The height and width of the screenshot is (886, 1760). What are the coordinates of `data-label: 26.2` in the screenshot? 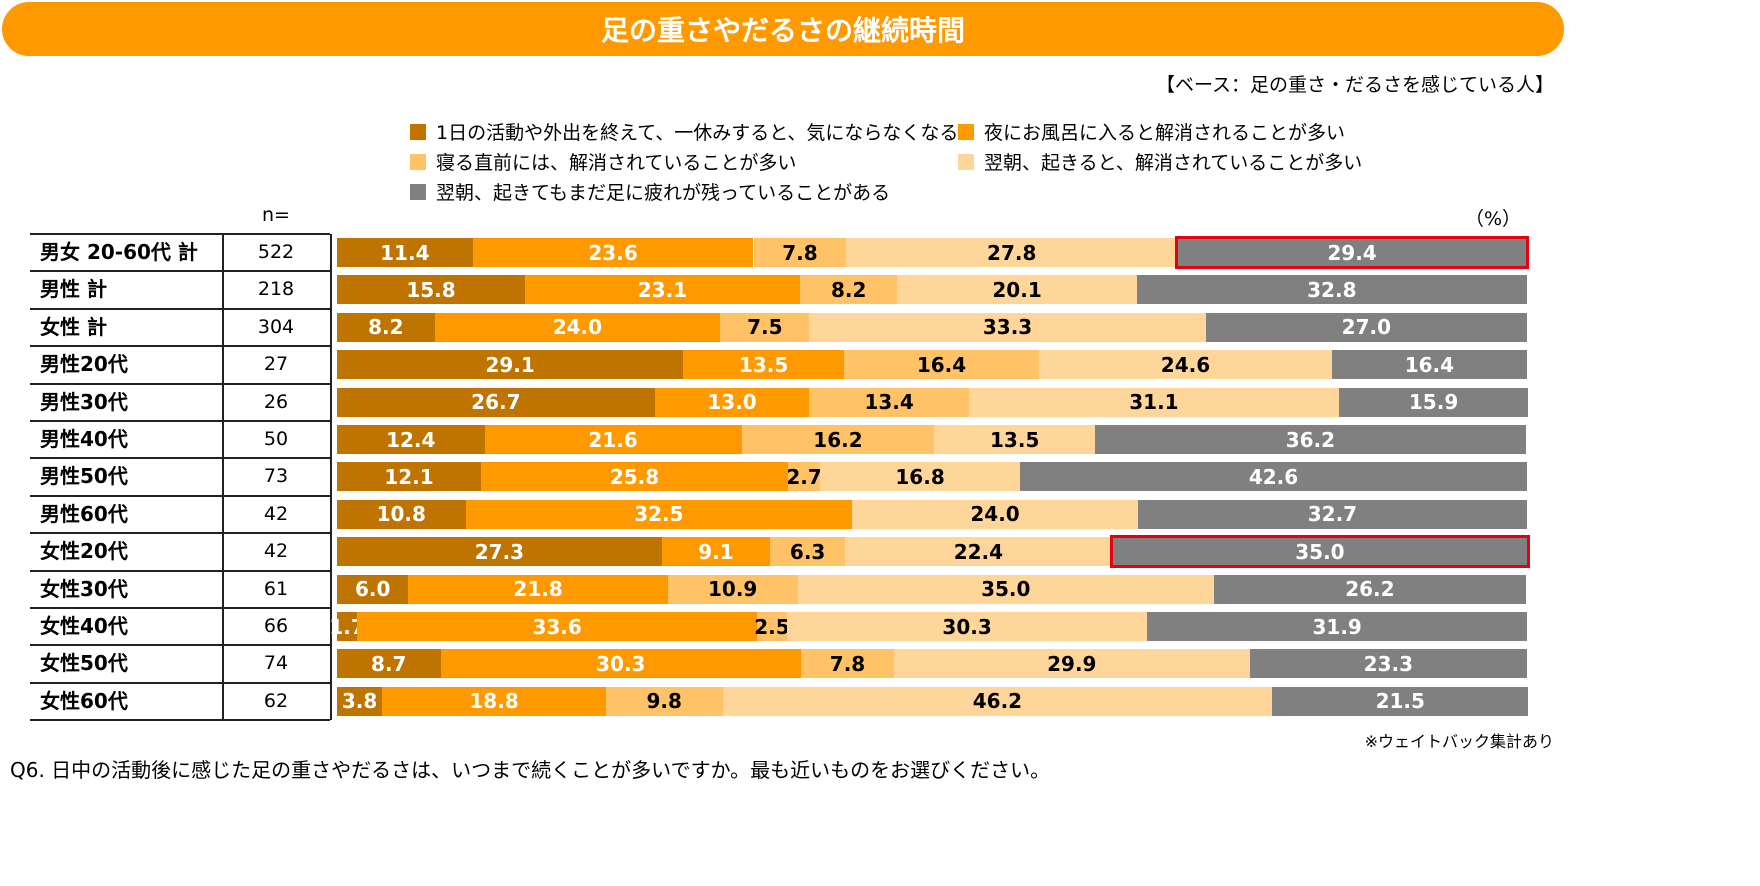 It's located at (1370, 589).